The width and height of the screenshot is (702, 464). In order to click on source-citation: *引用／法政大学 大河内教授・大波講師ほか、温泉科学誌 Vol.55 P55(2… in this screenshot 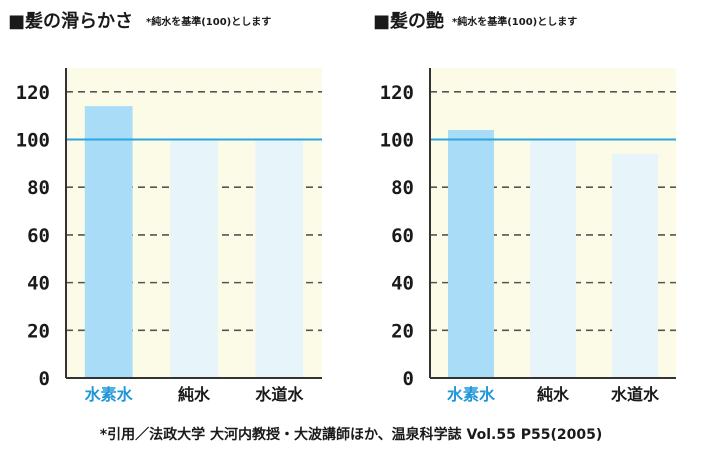, I will do `click(351, 435)`.